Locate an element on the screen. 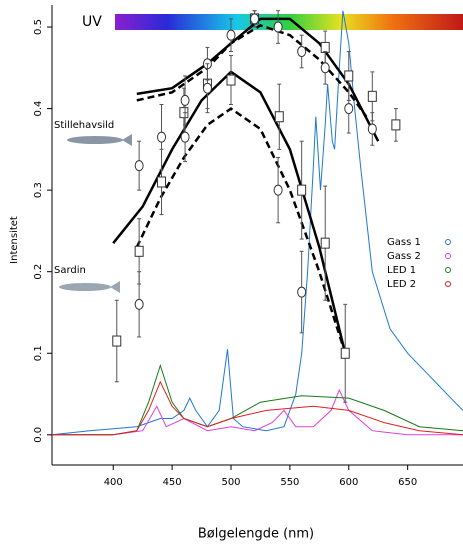 This screenshot has height=546, width=463. x-tick-label: 450 is located at coordinates (172, 482).